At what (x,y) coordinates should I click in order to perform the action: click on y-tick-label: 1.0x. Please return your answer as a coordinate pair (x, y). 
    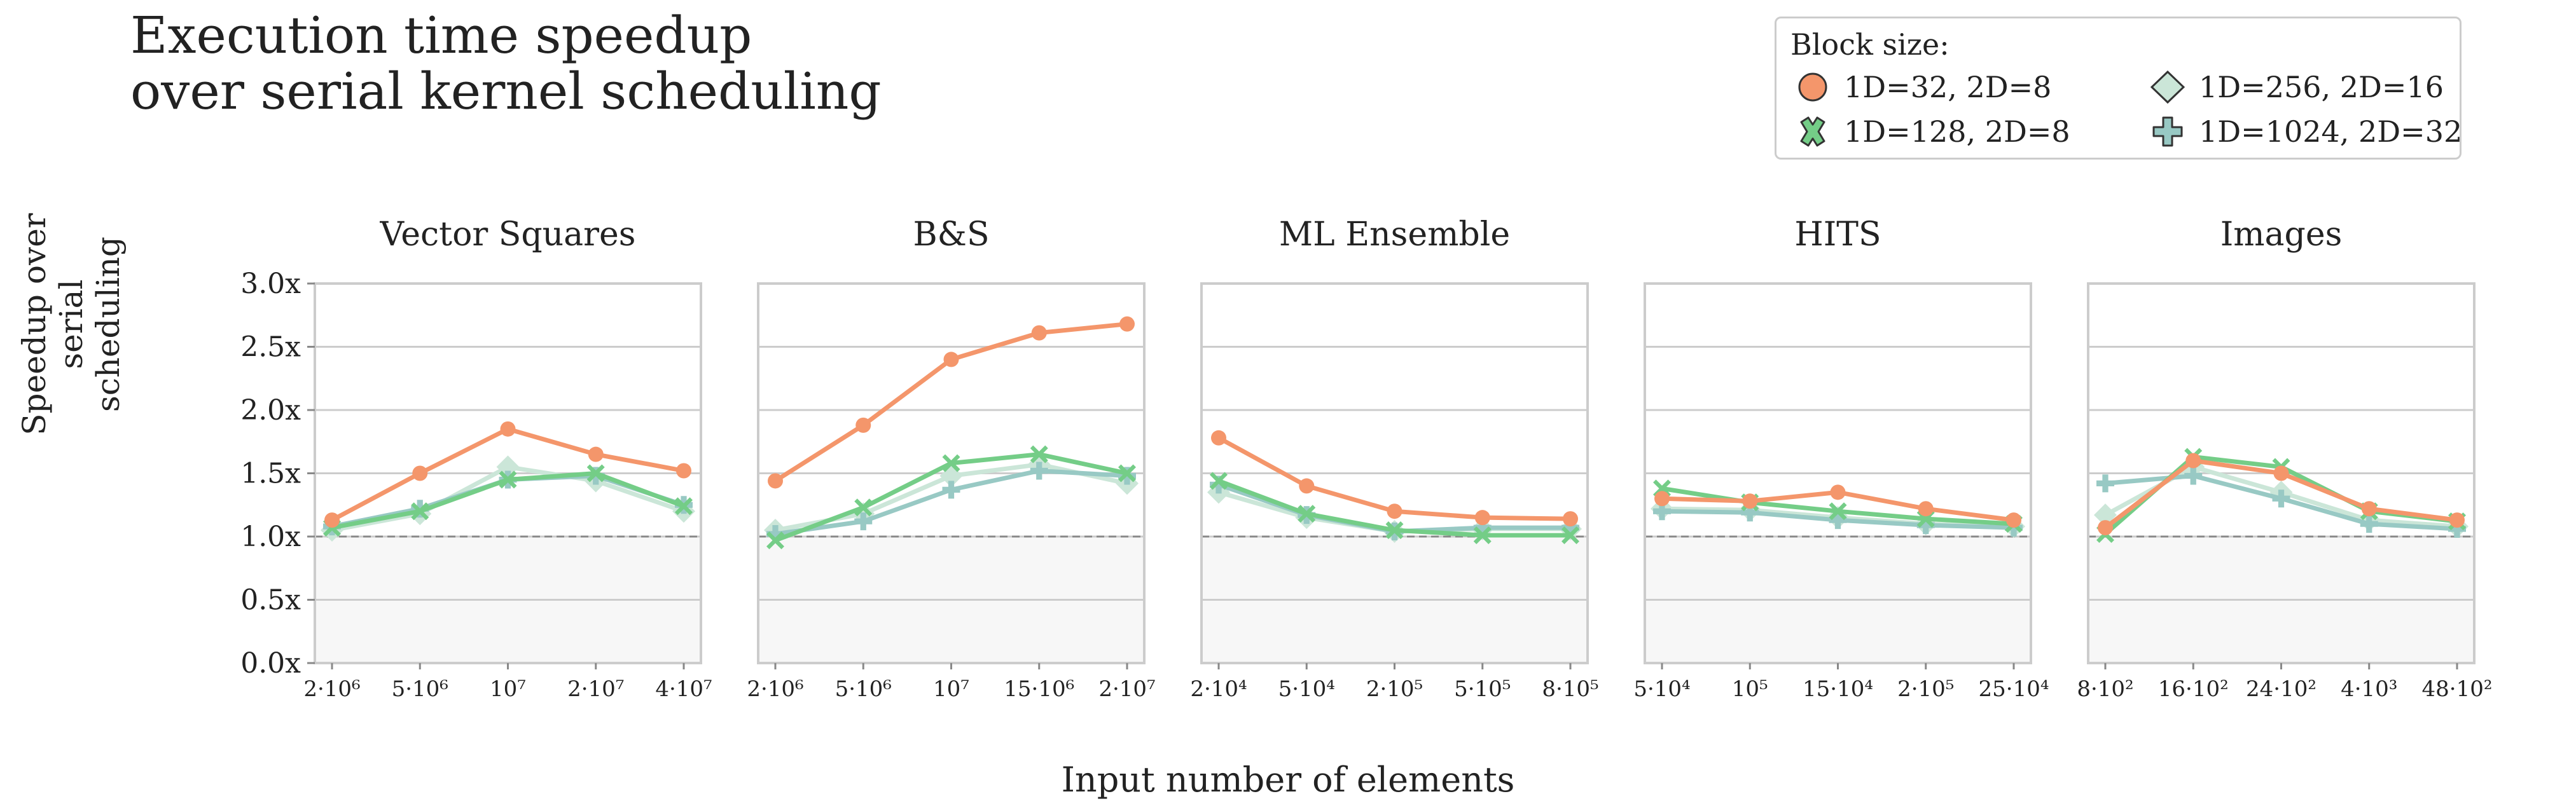
    Looking at the image, I should click on (270, 537).